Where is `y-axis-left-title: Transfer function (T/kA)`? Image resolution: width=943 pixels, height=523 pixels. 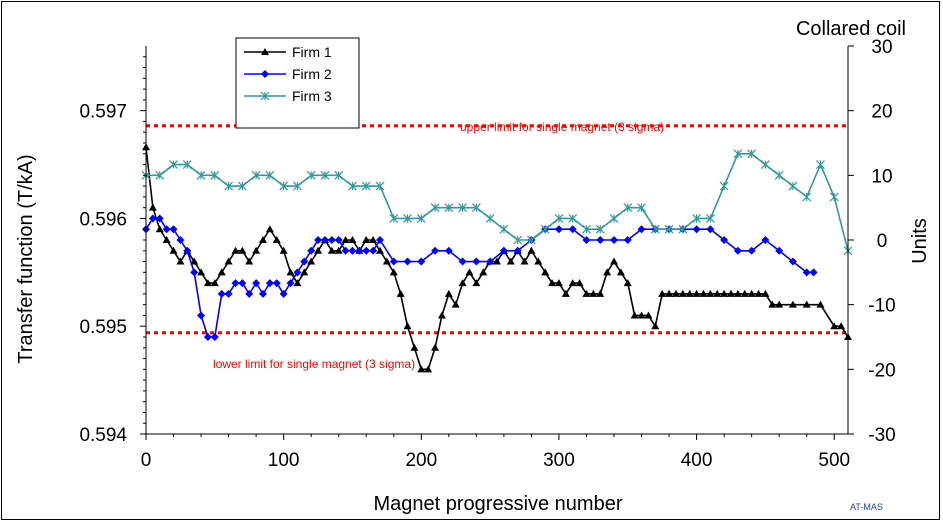
y-axis-left-title: Transfer function (T/kA) is located at coordinates (26, 258).